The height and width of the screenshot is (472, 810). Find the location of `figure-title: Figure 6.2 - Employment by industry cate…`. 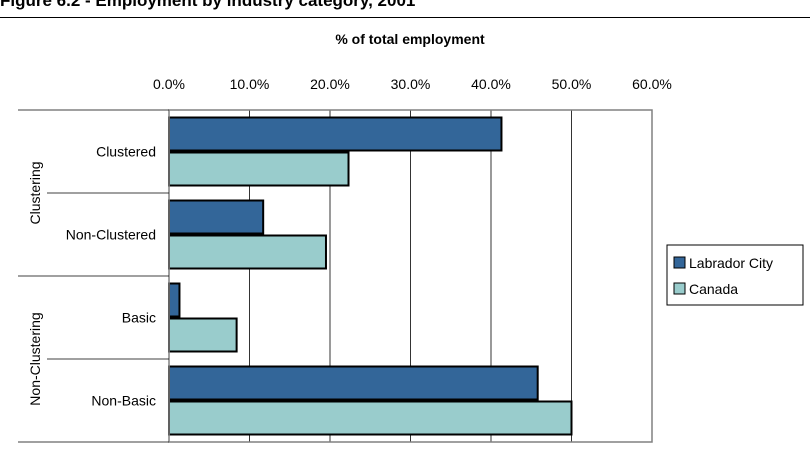

figure-title: Figure 6.2 - Employment by industry cate… is located at coordinates (208, 5).